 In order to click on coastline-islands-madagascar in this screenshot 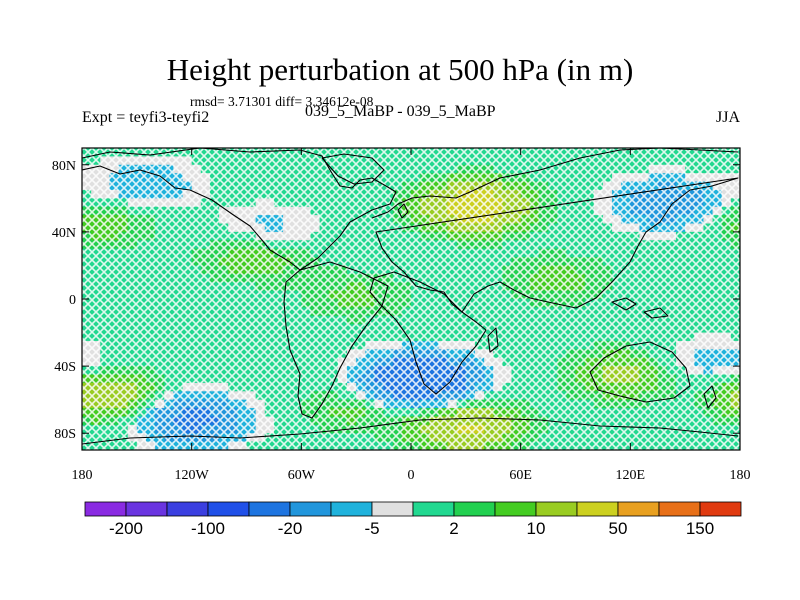, I will do `click(493, 340)`.